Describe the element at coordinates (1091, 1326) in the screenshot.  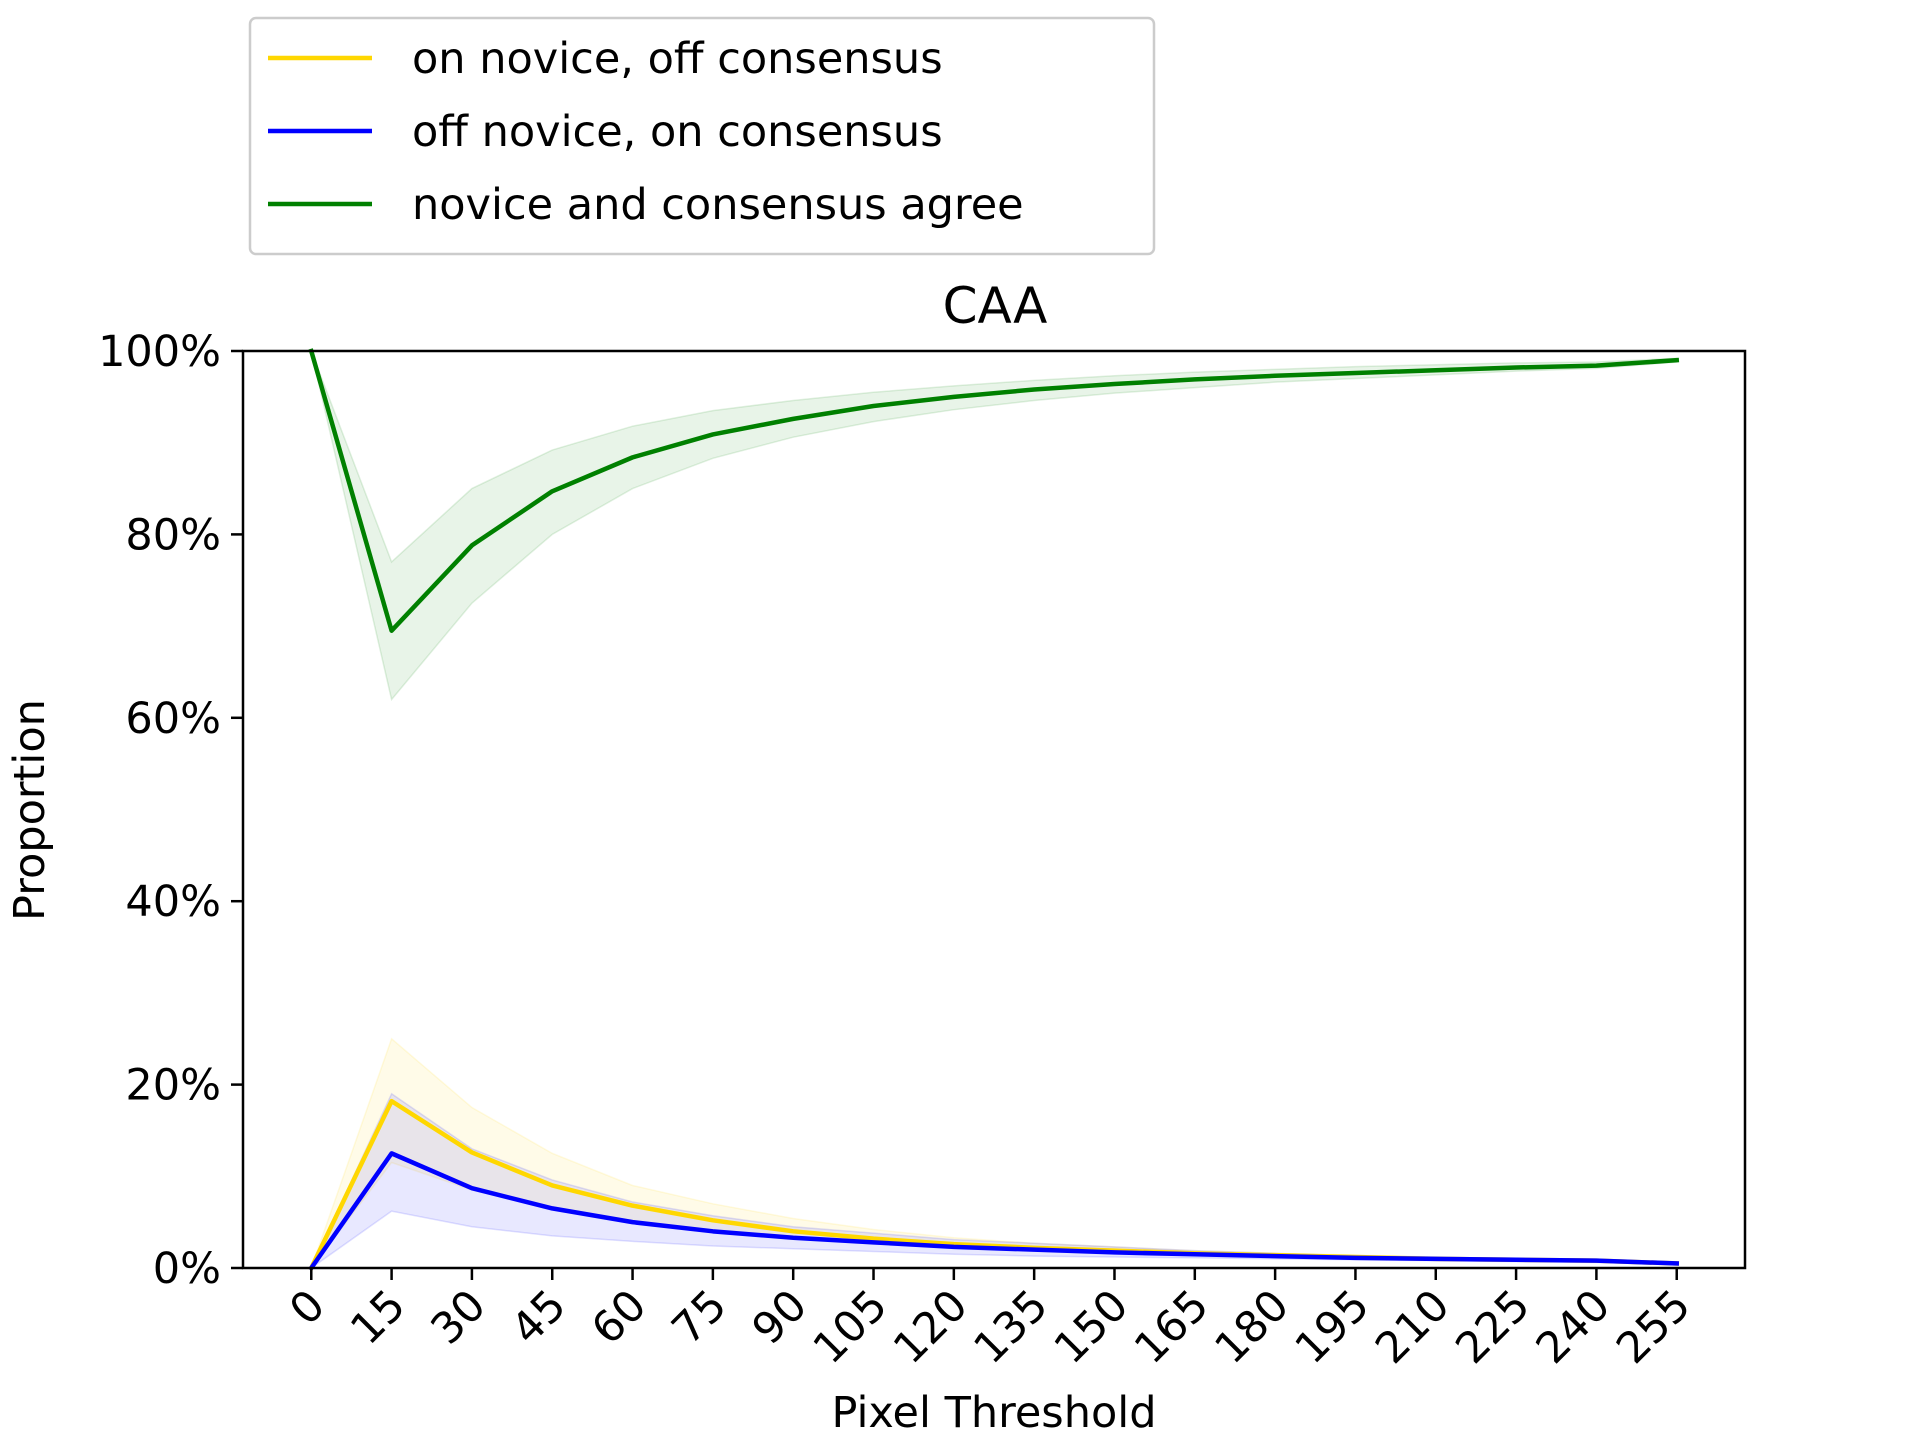
I see `x-tick-label: 150` at that location.